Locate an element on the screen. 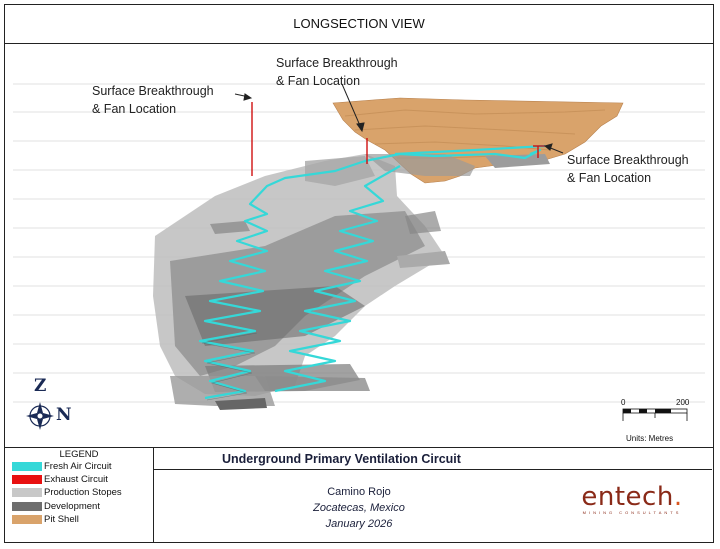 The image size is (720, 549). entech-logo: entech. MINING CONSULTANTS is located at coordinates (632, 498).